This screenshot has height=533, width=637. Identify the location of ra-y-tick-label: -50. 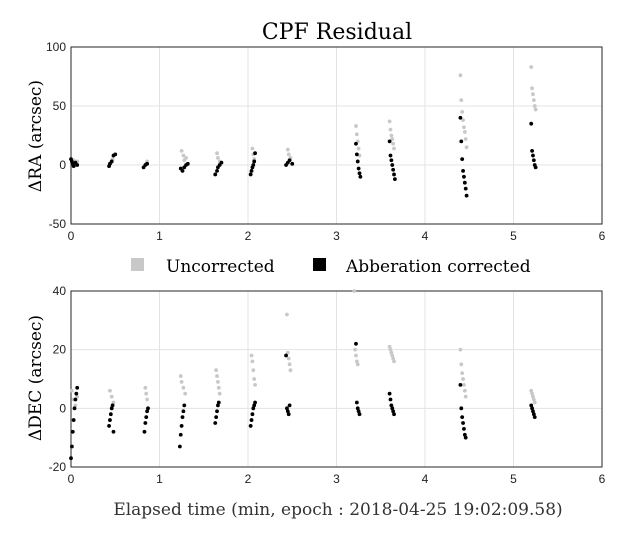
(58, 224).